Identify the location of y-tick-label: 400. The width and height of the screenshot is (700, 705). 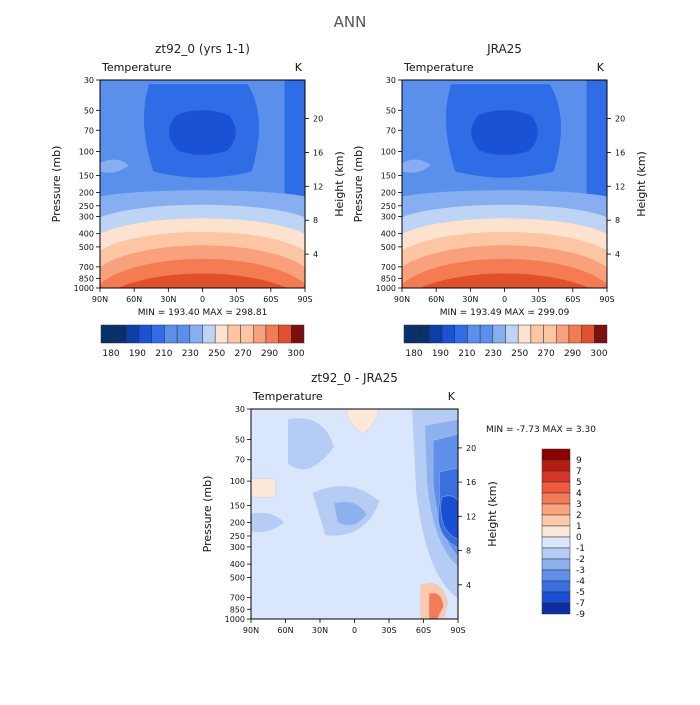
(388, 234).